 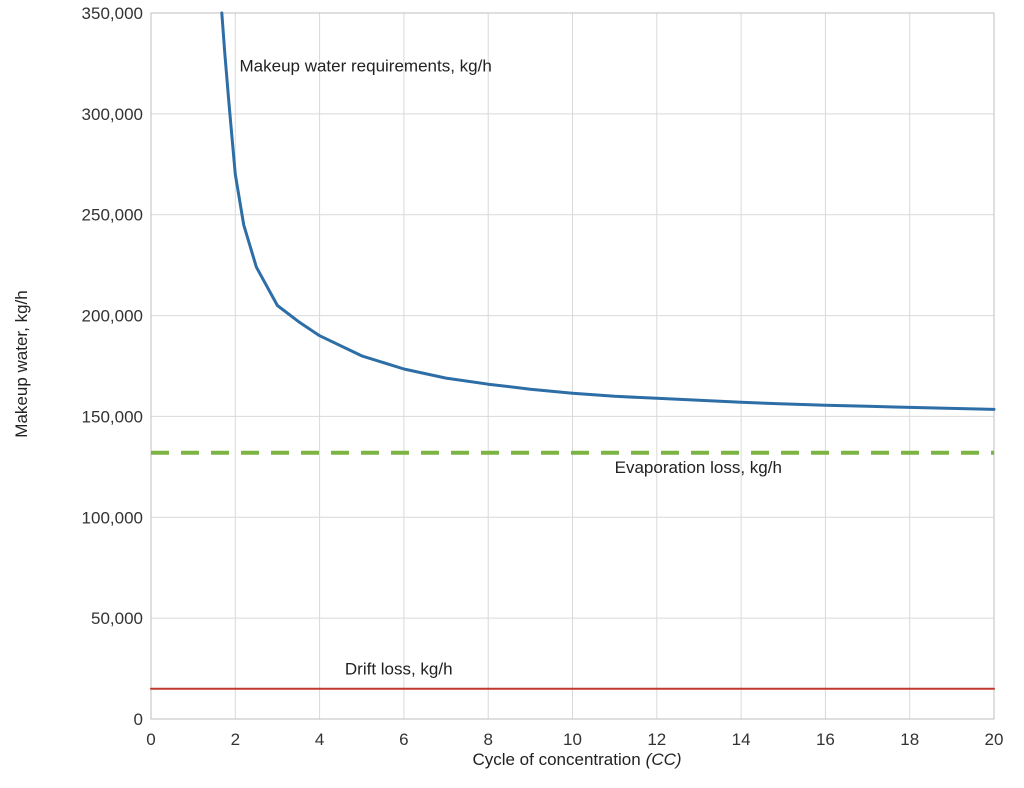 What do you see at coordinates (112, 416) in the screenshot?
I see `y-tick-label: 150,000` at bounding box center [112, 416].